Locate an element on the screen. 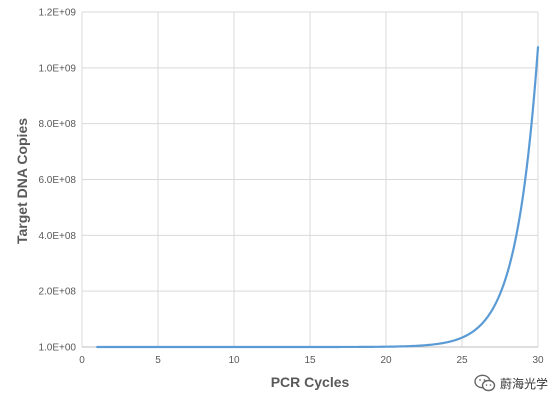  x-axis-ticks: 0 5 10 15 20 25 30 is located at coordinates (311, 360).